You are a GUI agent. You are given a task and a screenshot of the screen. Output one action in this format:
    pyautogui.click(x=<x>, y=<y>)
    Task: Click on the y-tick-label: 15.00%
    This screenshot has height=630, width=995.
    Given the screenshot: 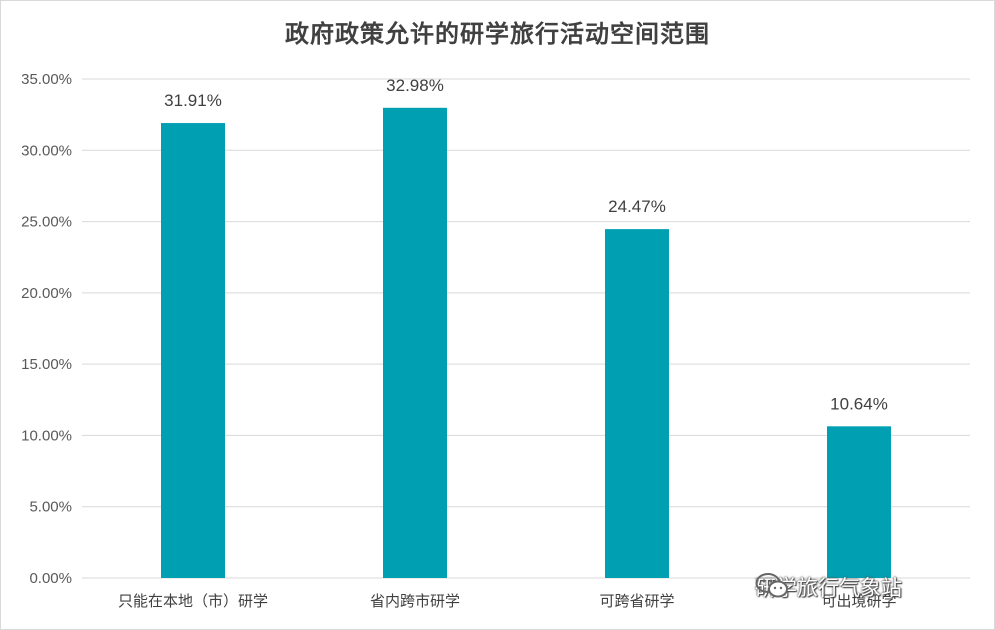 What is the action you would take?
    pyautogui.click(x=46, y=364)
    